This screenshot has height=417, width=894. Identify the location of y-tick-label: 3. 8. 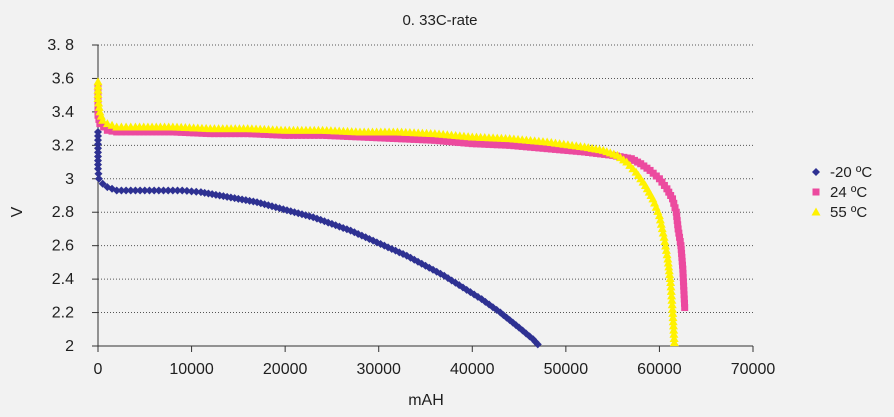
(60, 45).